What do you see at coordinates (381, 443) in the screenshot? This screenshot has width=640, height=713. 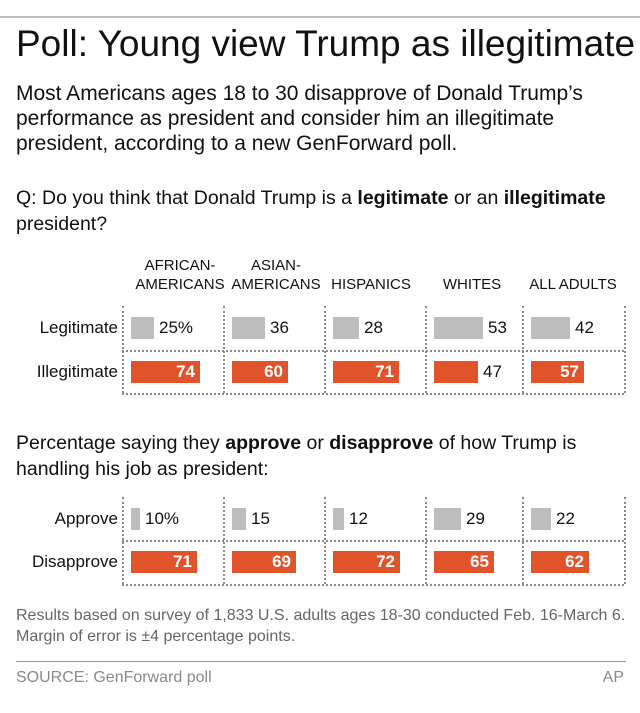 I see `question-bold-disapprove: disapprove` at bounding box center [381, 443].